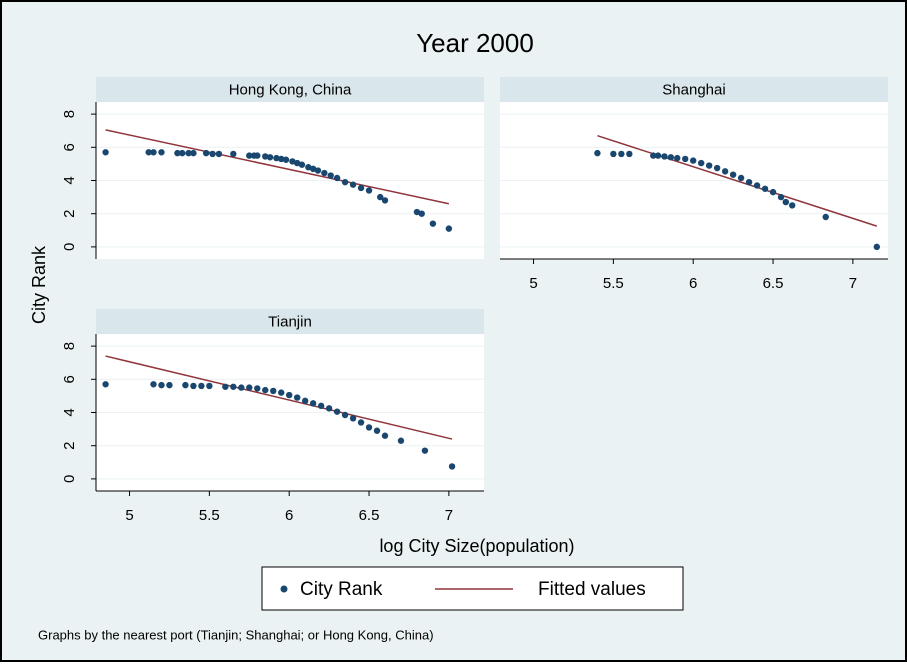 Image resolution: width=907 pixels, height=667 pixels. I want to click on panel-title: Shanghai, so click(693, 89).